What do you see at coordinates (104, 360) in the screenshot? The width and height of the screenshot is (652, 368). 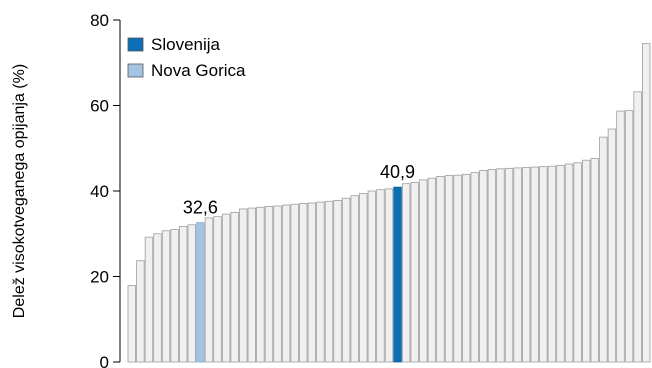 I see `y-tick-label: 0` at bounding box center [104, 360].